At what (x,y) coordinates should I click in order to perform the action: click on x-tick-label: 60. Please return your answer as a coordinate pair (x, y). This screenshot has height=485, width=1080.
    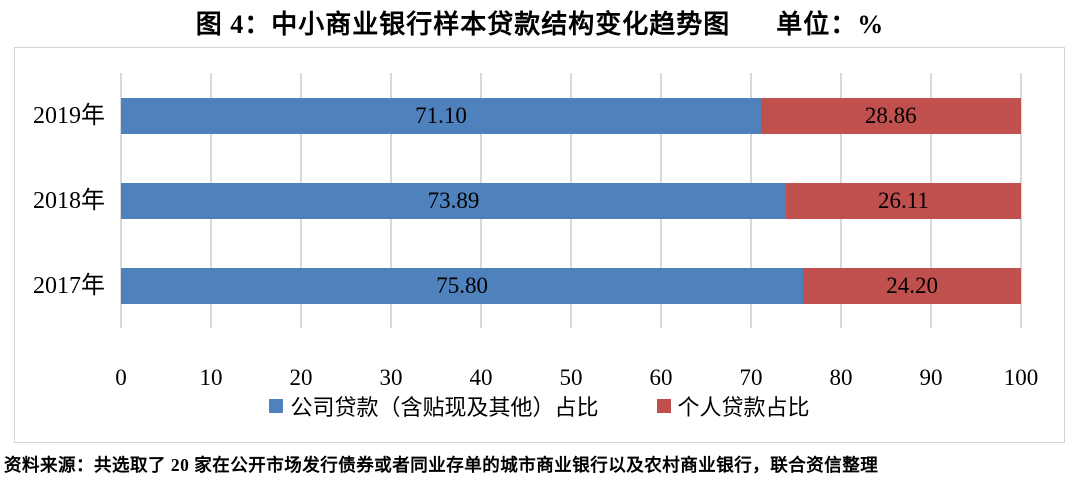
    Looking at the image, I should click on (661, 377).